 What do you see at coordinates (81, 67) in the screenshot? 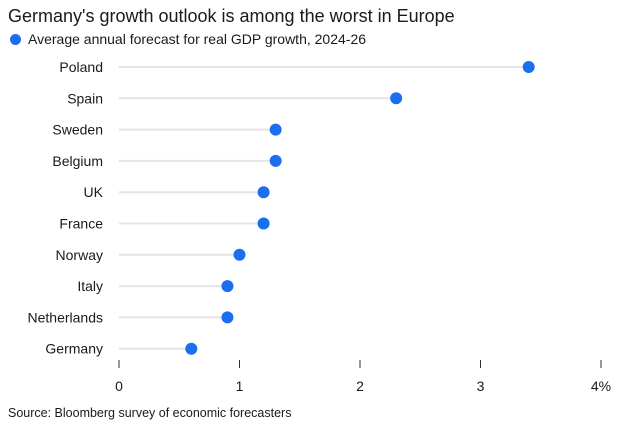
I see `category-label: Poland` at bounding box center [81, 67].